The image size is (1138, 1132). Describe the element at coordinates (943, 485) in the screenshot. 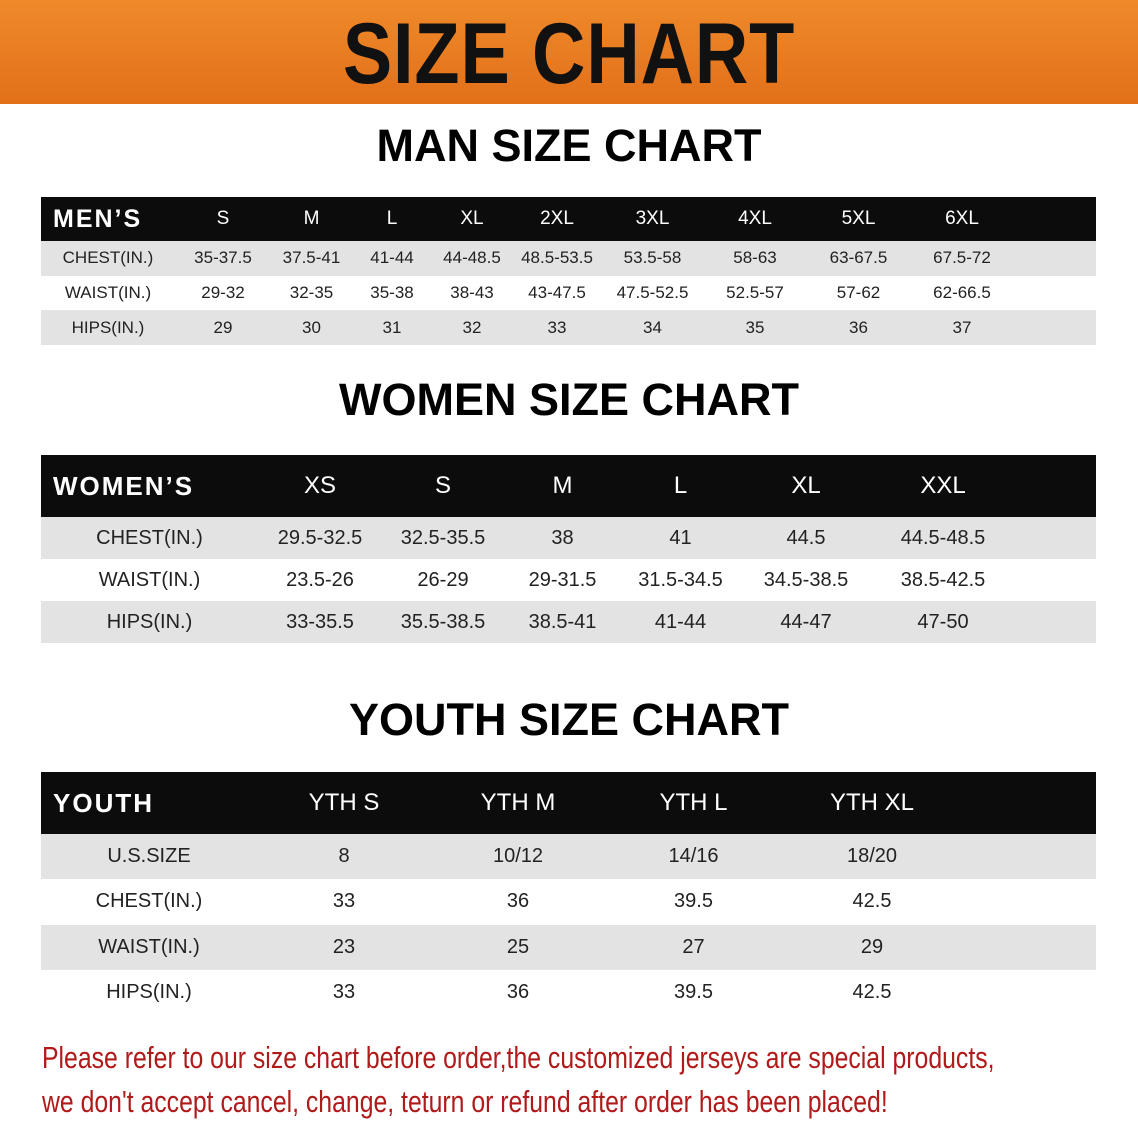

I see `size-header-cell: XXL` at that location.